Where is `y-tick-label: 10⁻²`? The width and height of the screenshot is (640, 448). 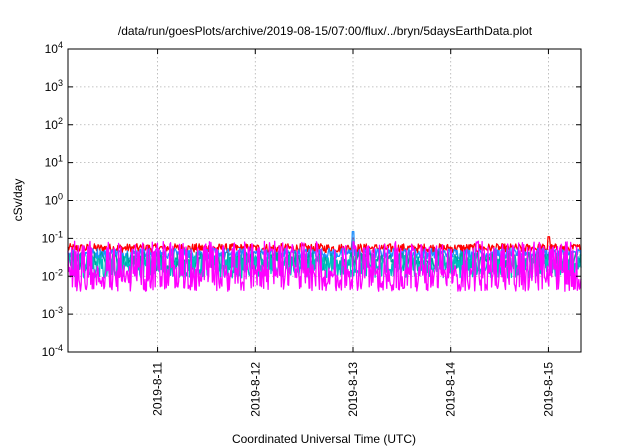 y-tick-label: 10⁻² is located at coordinates (52, 275).